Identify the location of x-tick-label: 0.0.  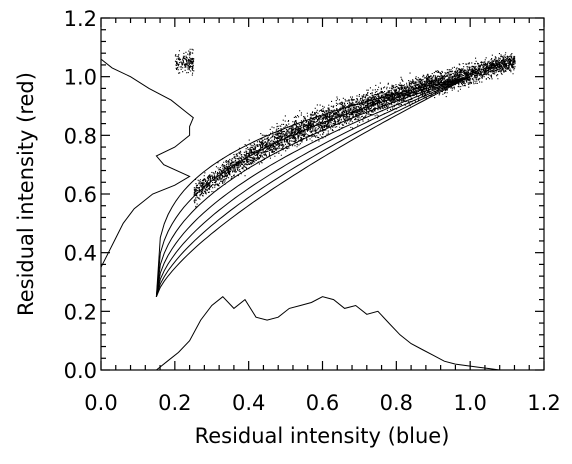
(100, 403).